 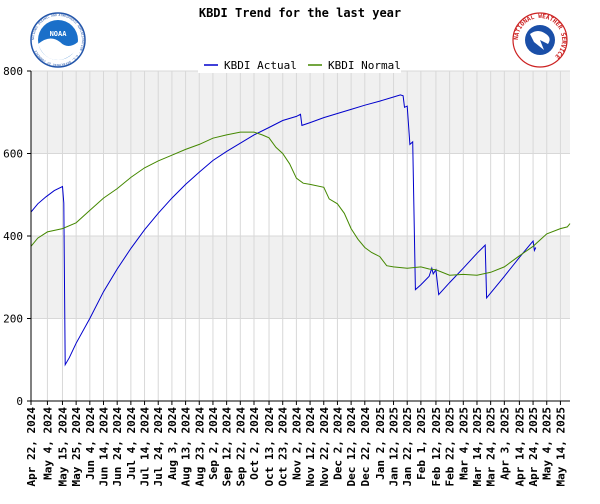 What do you see at coordinates (436, 446) in the screenshot?
I see `x-tick-label: Feb 12, 2025` at bounding box center [436, 446].